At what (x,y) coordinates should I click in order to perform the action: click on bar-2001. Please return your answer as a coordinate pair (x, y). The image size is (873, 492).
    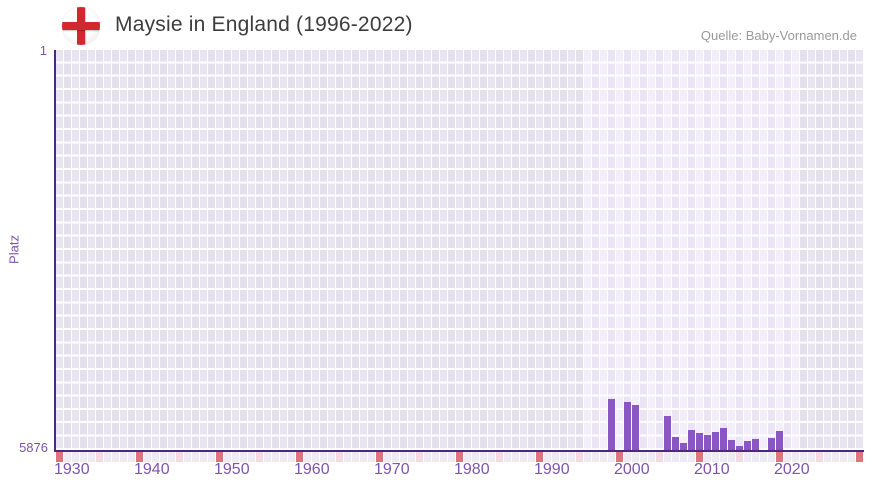
    Looking at the image, I should click on (627, 425).